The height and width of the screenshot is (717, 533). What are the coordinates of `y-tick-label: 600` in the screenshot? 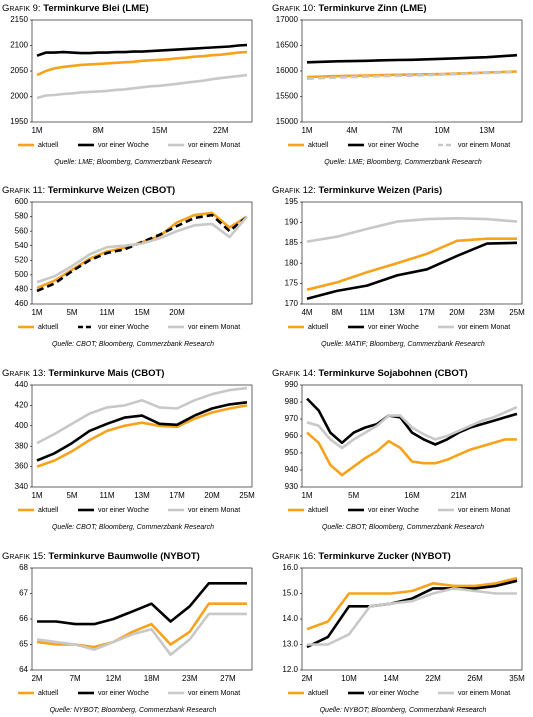 It's located at (22, 201).